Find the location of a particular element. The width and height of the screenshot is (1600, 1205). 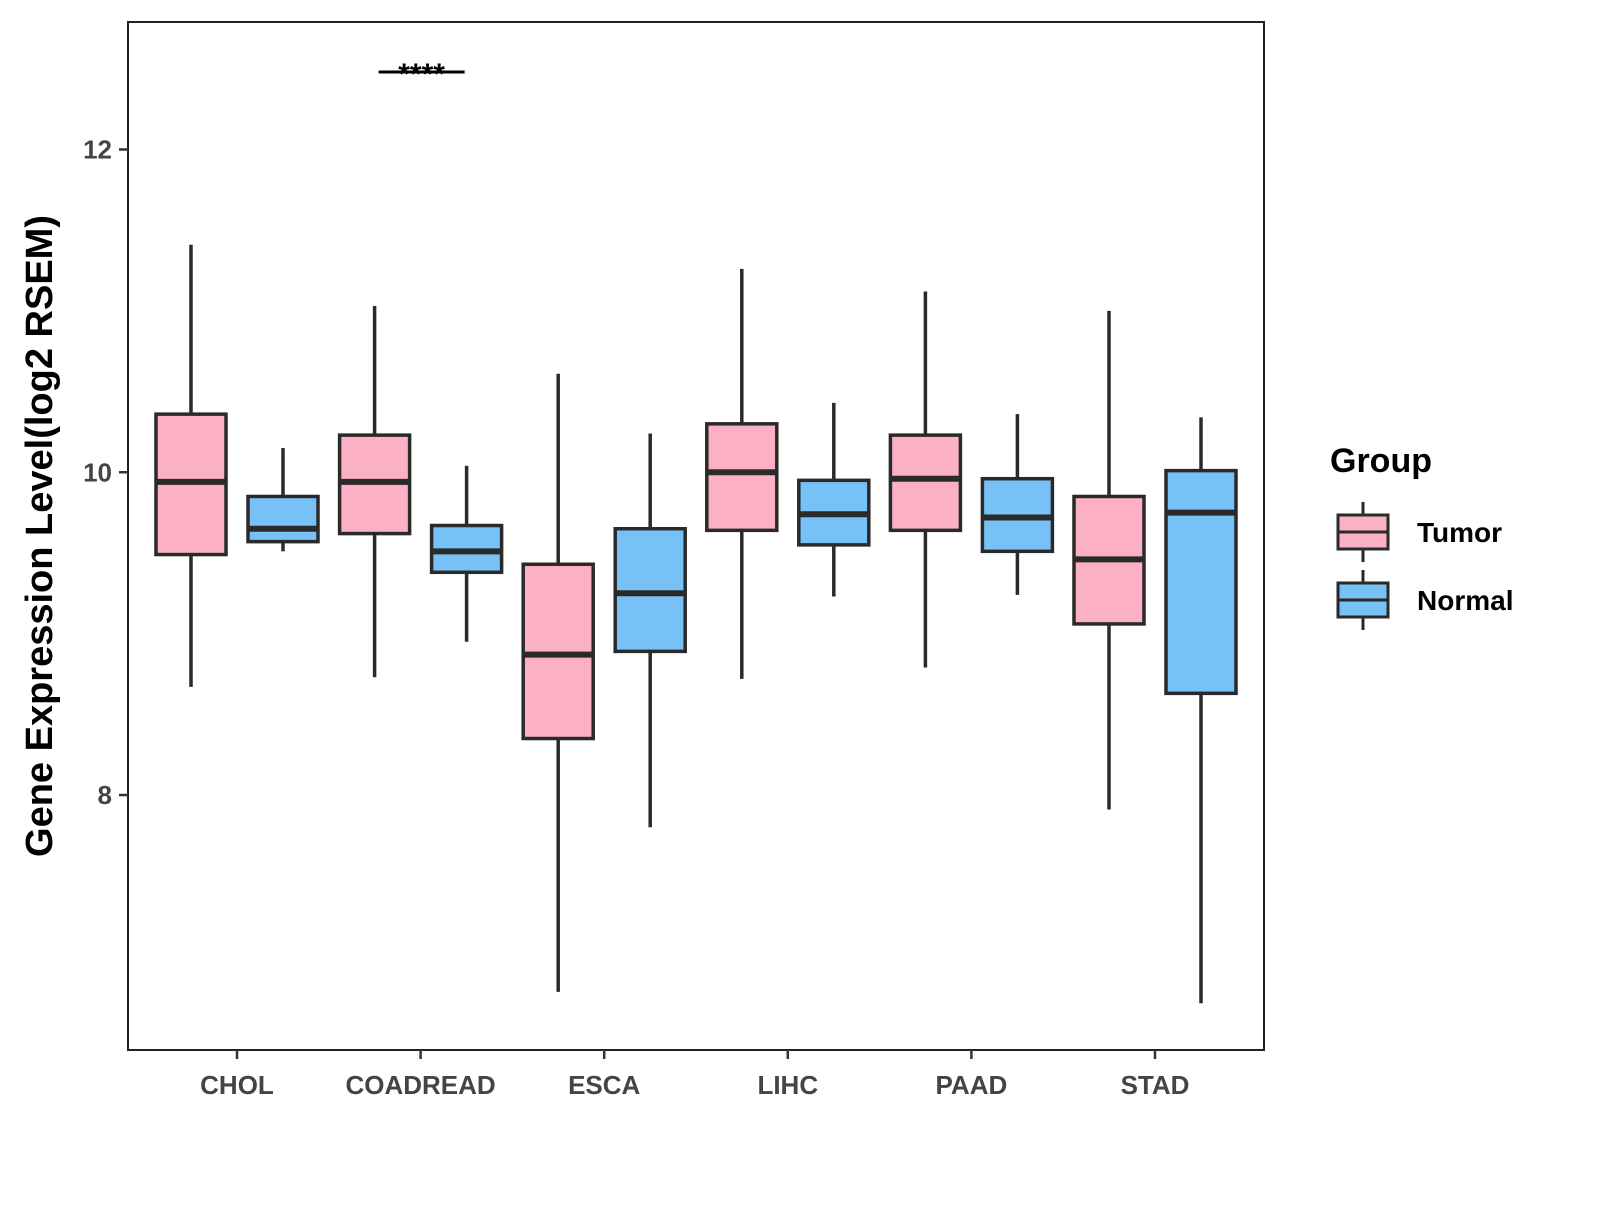

x-tick-label: STAD is located at coordinates (1155, 1085).